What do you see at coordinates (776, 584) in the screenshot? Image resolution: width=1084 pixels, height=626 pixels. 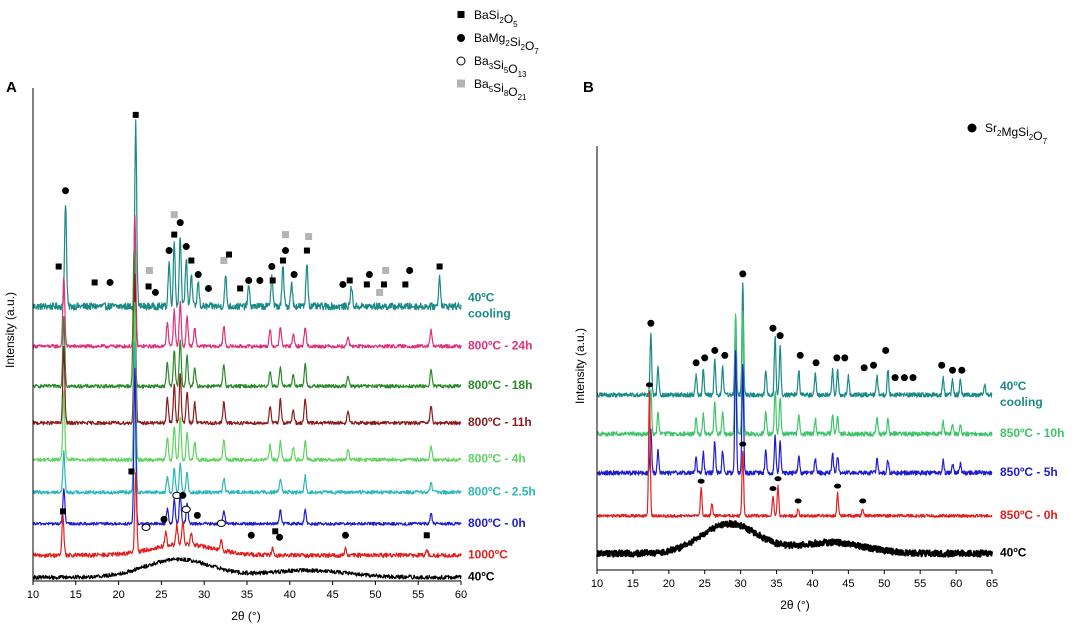 I see `x-tick-label: 35` at bounding box center [776, 584].